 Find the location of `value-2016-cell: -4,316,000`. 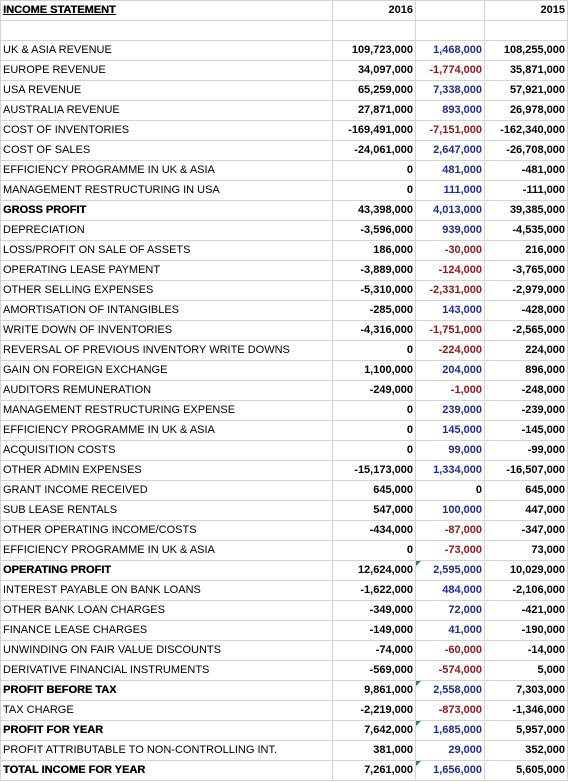

value-2016-cell: -4,316,000 is located at coordinates (374, 330).